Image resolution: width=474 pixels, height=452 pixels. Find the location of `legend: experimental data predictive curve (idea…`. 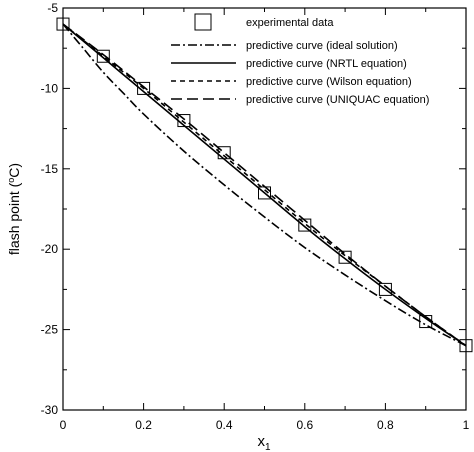

legend: experimental data predictive curve (idea… is located at coordinates (300, 59).